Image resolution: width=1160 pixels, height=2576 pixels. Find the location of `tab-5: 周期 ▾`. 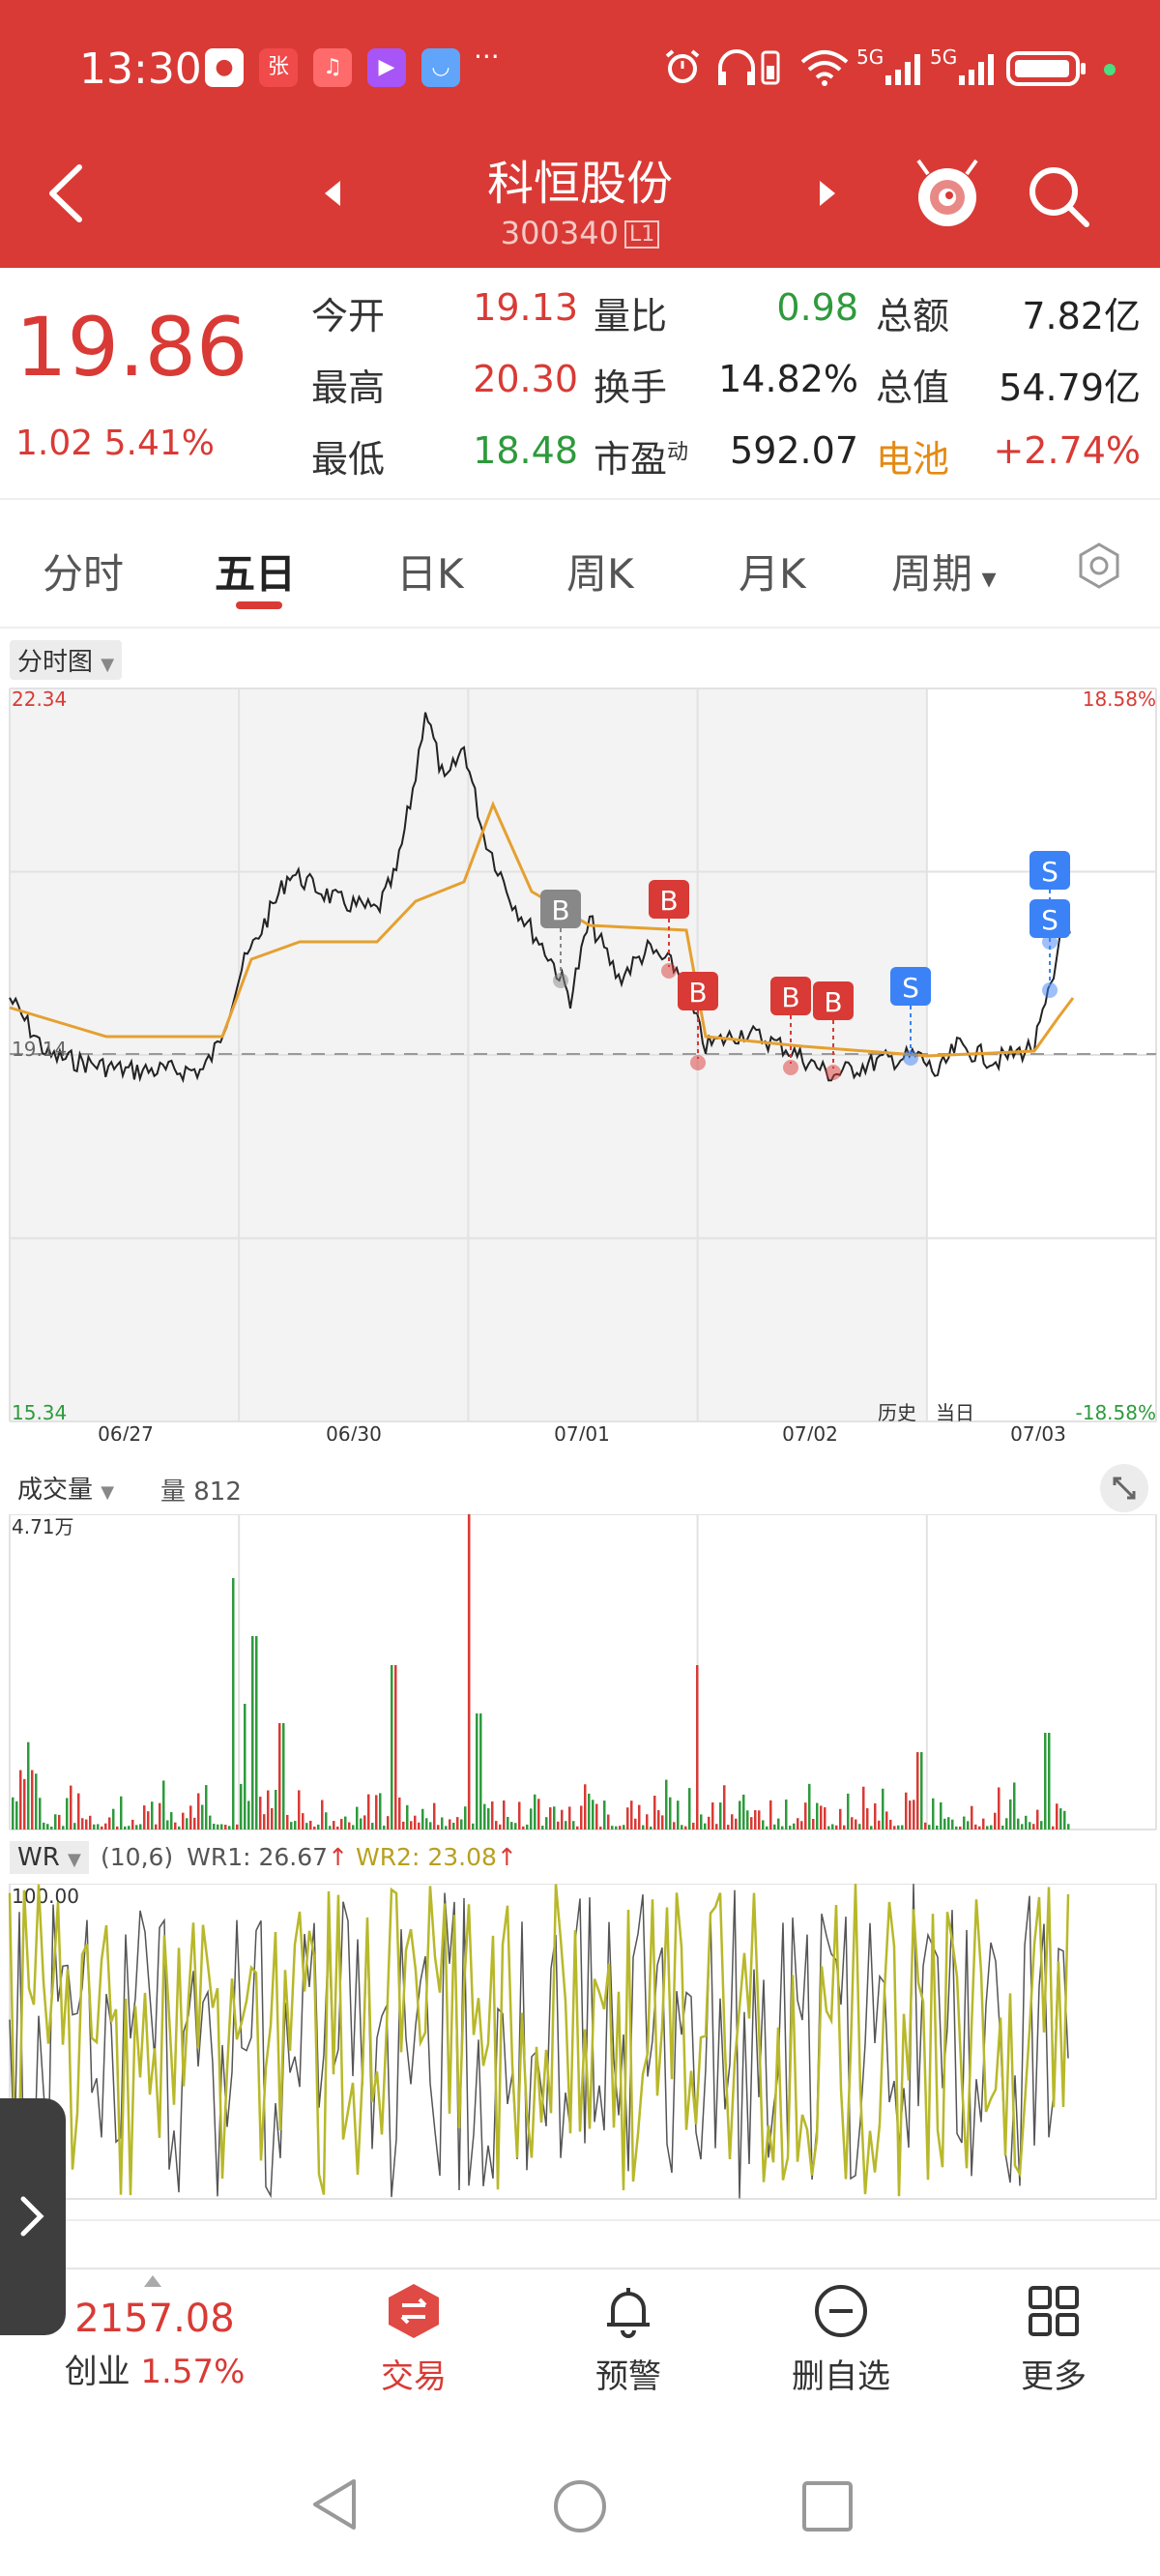

tab-5: 周期 ▾ is located at coordinates (944, 571).